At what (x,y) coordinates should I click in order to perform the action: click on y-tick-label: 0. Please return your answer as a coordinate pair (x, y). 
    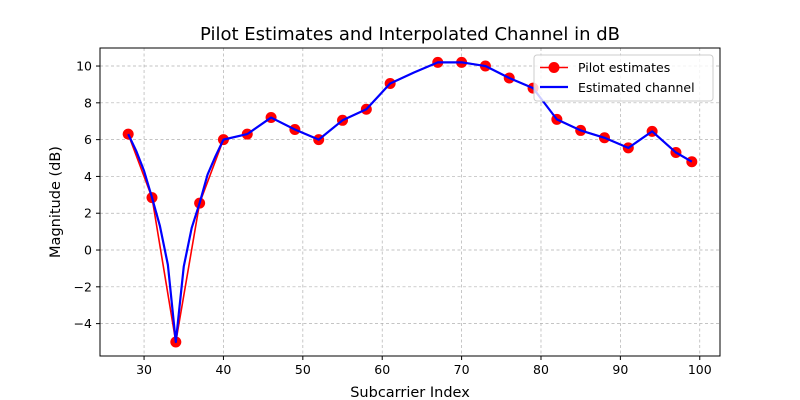
    Looking at the image, I should click on (88, 250).